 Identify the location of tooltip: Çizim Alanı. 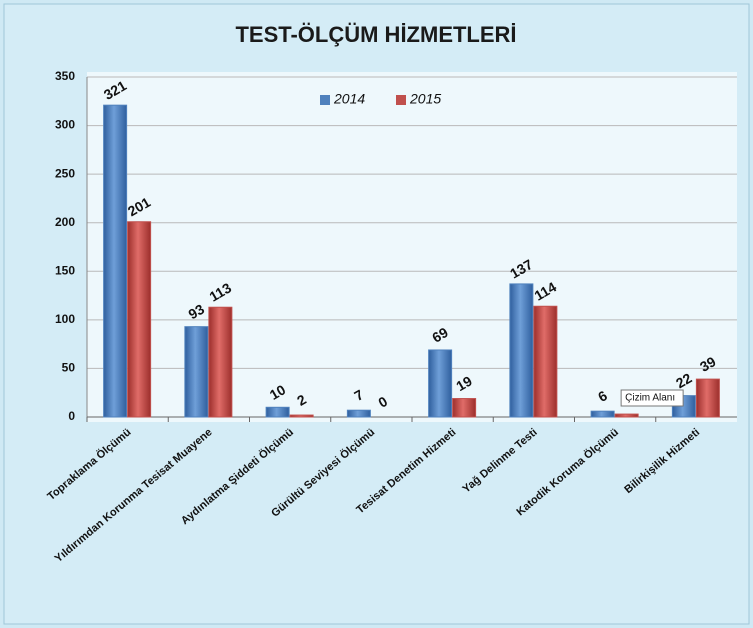
(650, 398).